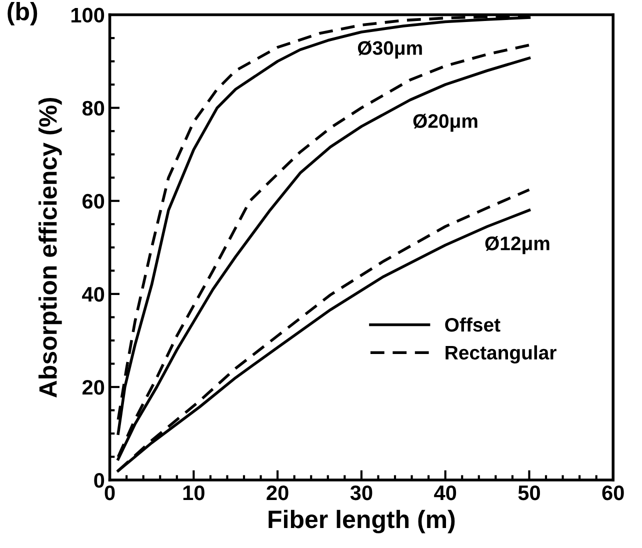 This screenshot has width=642, height=548. What do you see at coordinates (501, 354) in the screenshot?
I see `legend-label: Rectangular` at bounding box center [501, 354].